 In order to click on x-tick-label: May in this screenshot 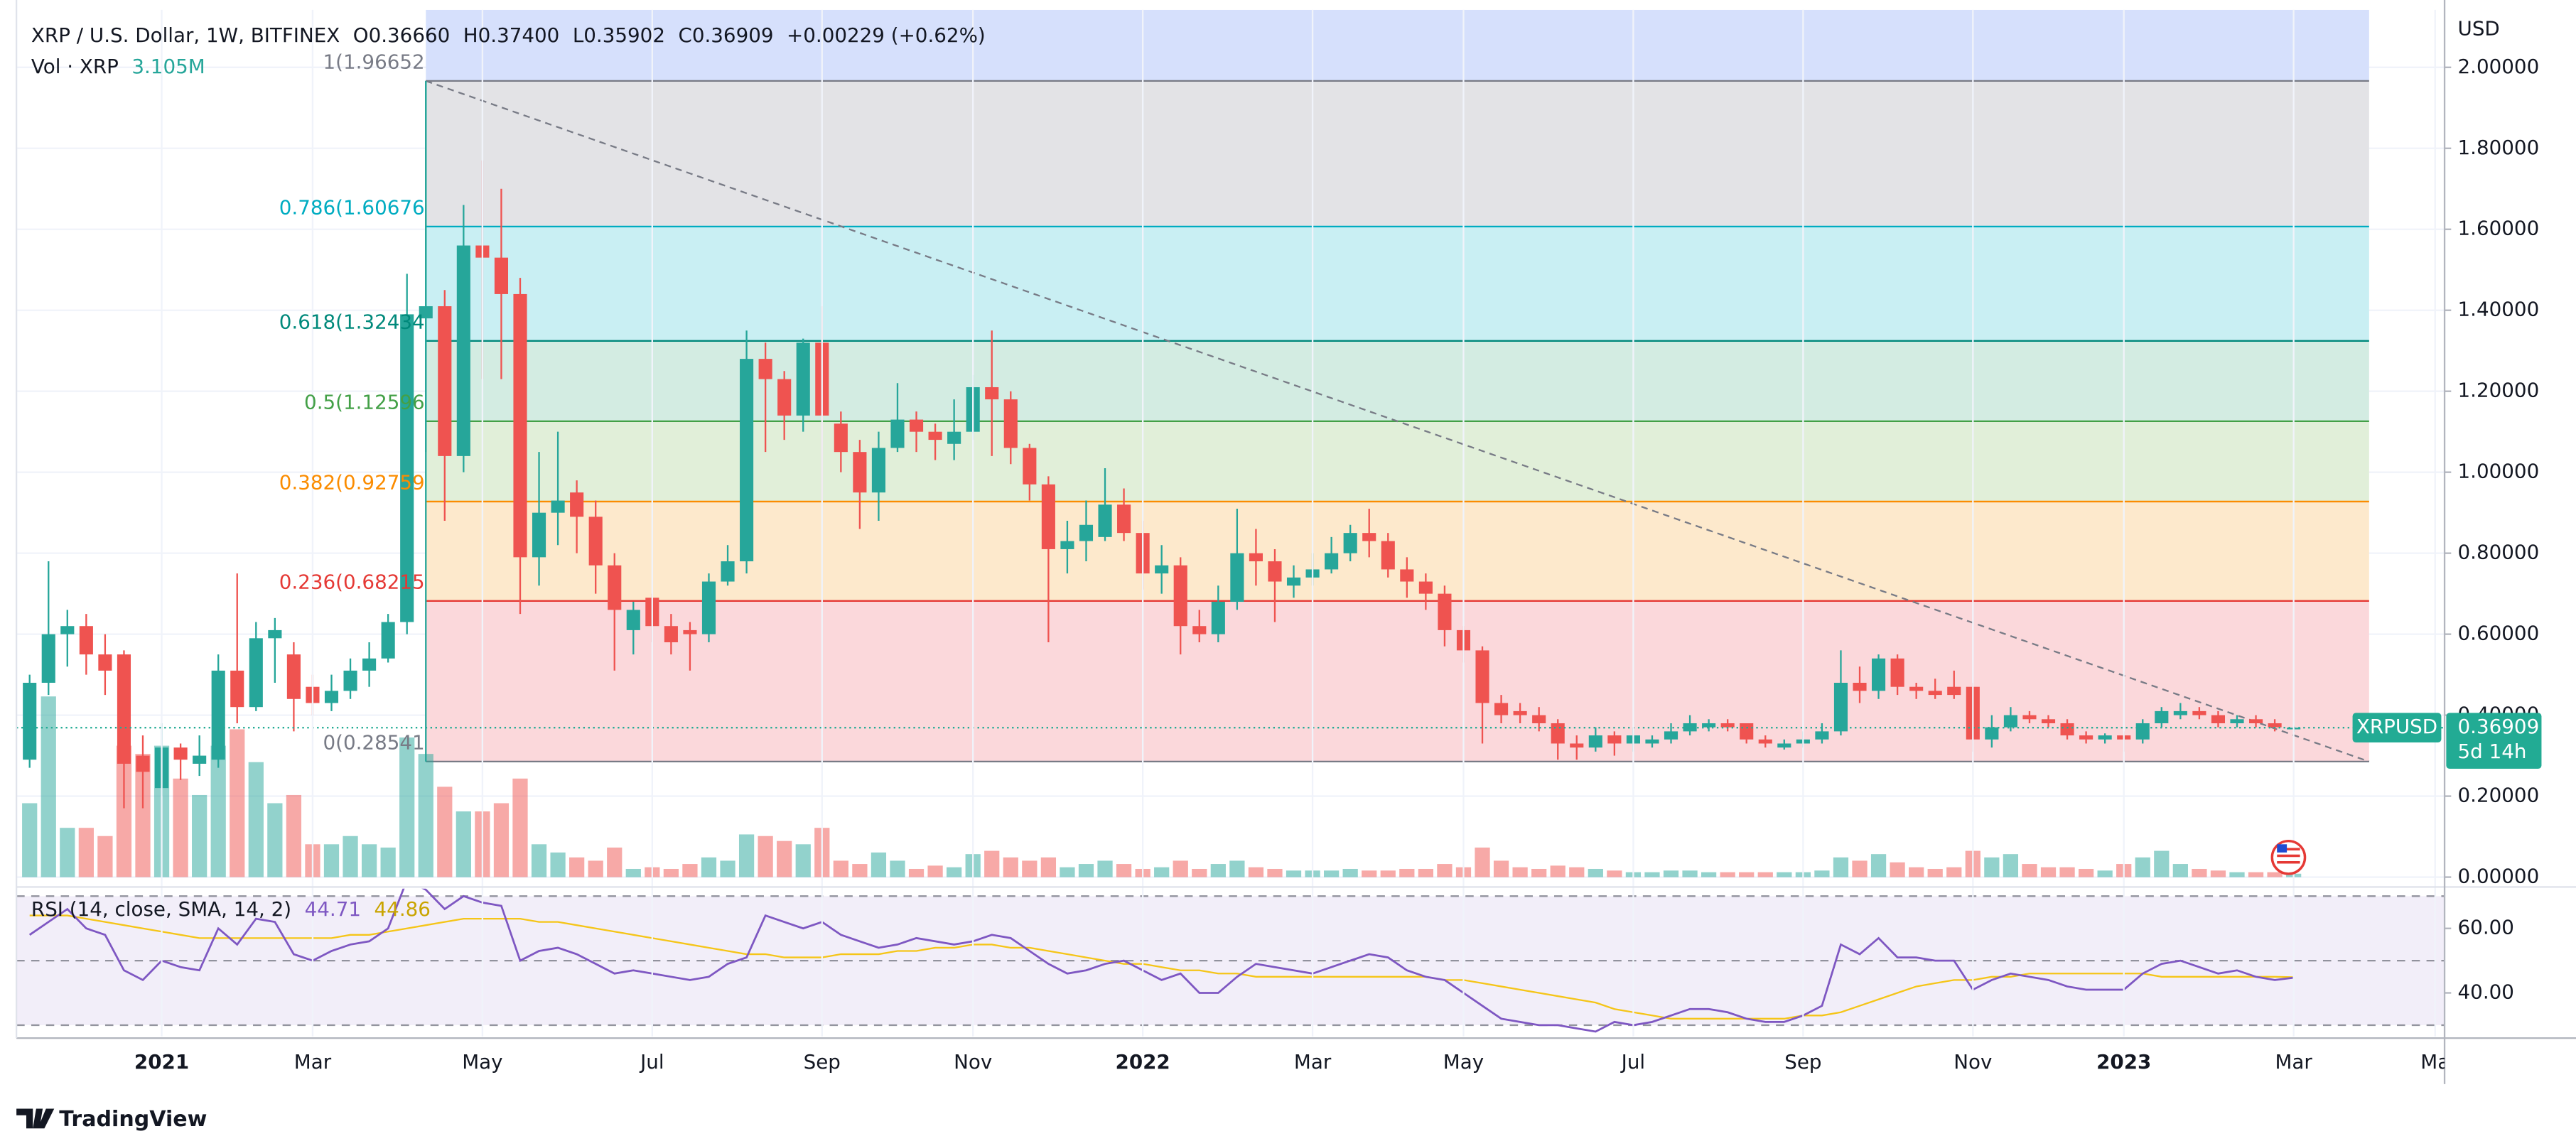, I will do `click(1464, 1062)`.